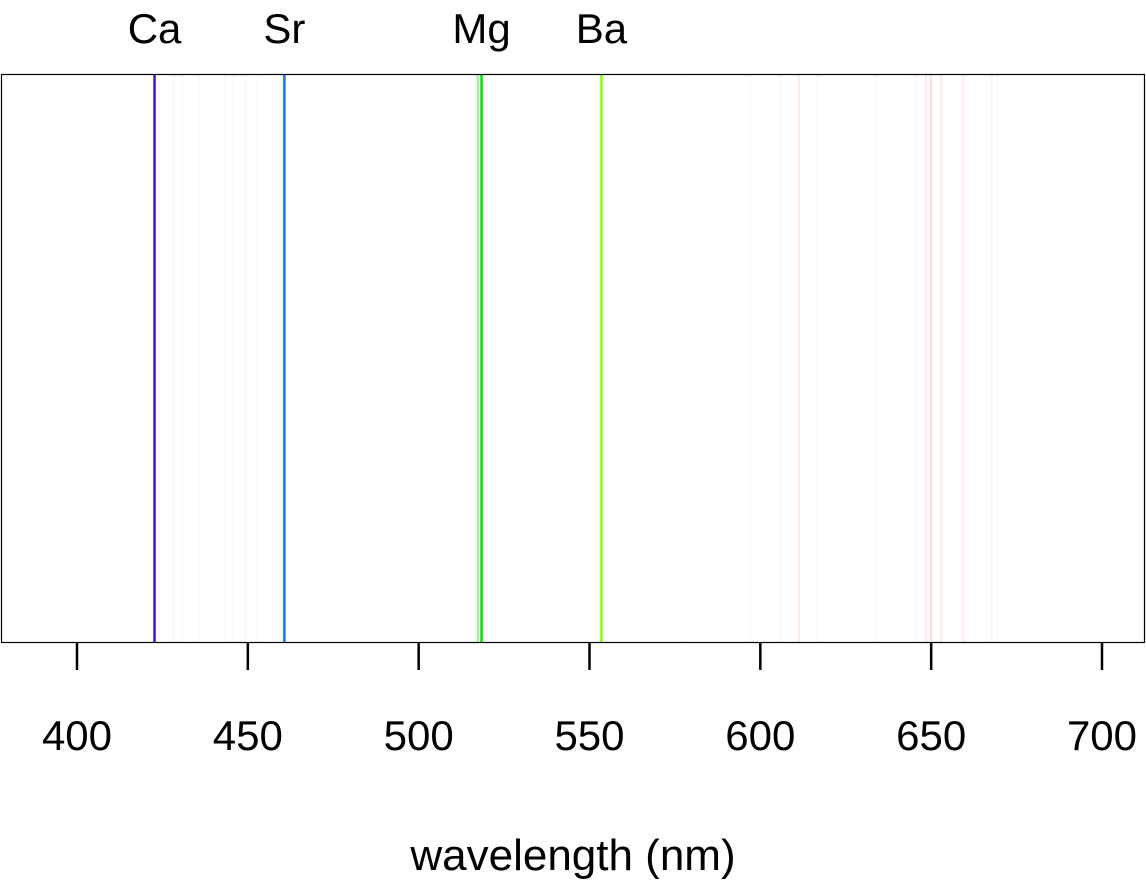 The width and height of the screenshot is (1146, 895). Describe the element at coordinates (155, 28) in the screenshot. I see `element-label-ca: Ca` at that location.